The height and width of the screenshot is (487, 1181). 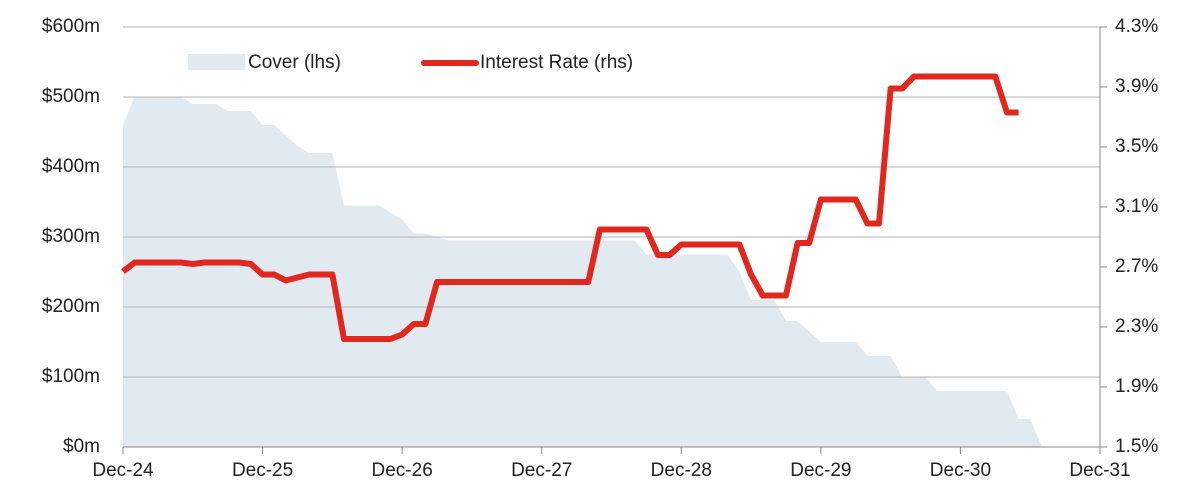 I want to click on x-tick-label: Dec-30, so click(x=960, y=470).